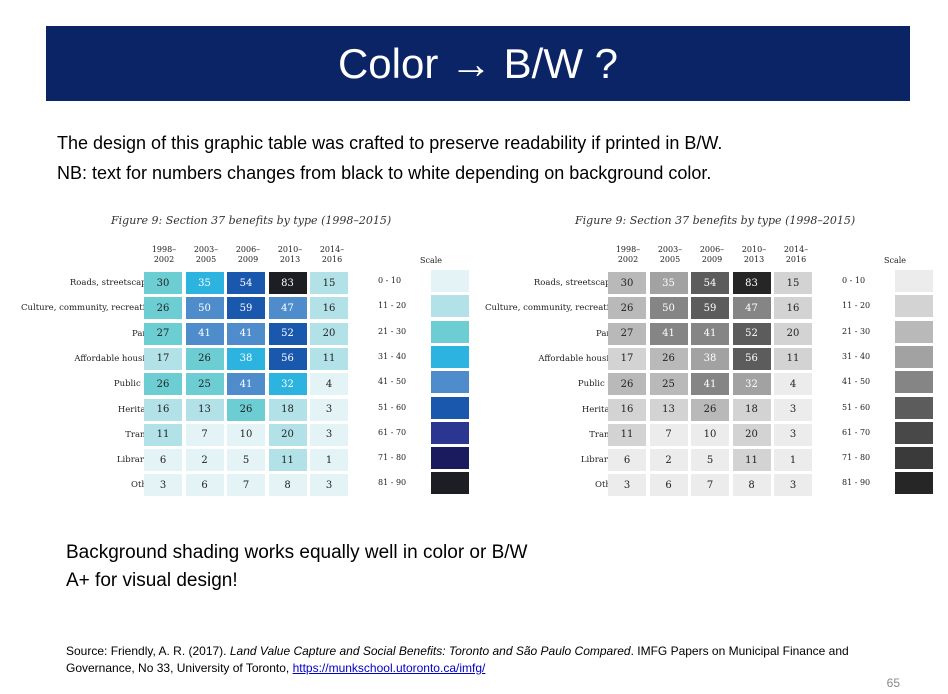  I want to click on color-table-cell: 20, so click(329, 333).